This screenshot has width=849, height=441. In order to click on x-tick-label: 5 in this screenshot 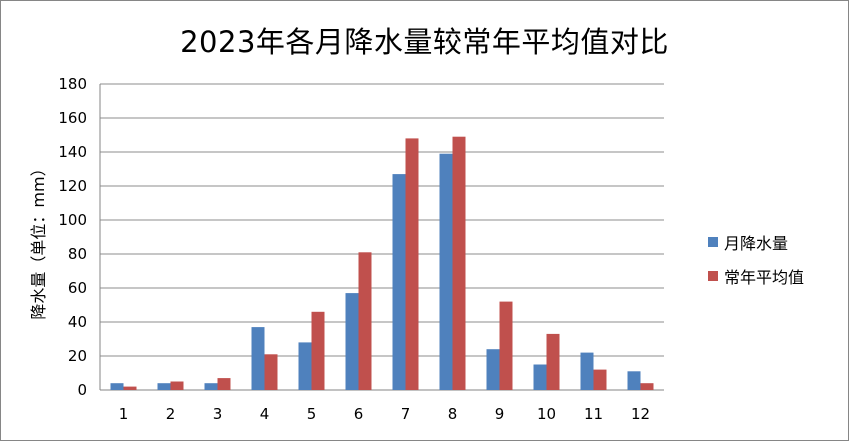, I will do `click(312, 414)`.